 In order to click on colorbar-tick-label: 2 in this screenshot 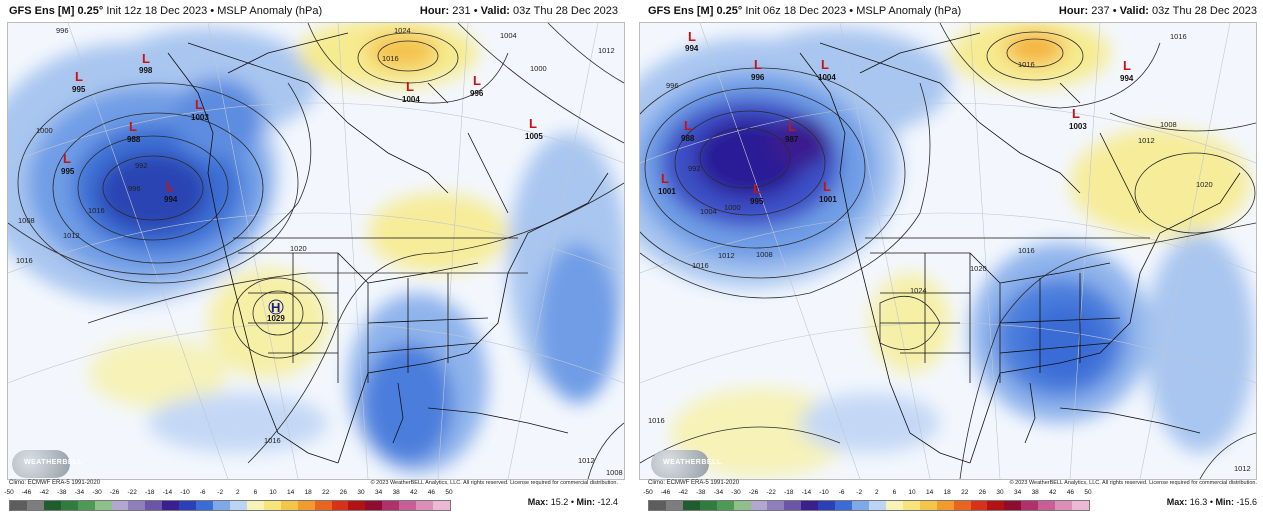, I will do `click(876, 492)`.